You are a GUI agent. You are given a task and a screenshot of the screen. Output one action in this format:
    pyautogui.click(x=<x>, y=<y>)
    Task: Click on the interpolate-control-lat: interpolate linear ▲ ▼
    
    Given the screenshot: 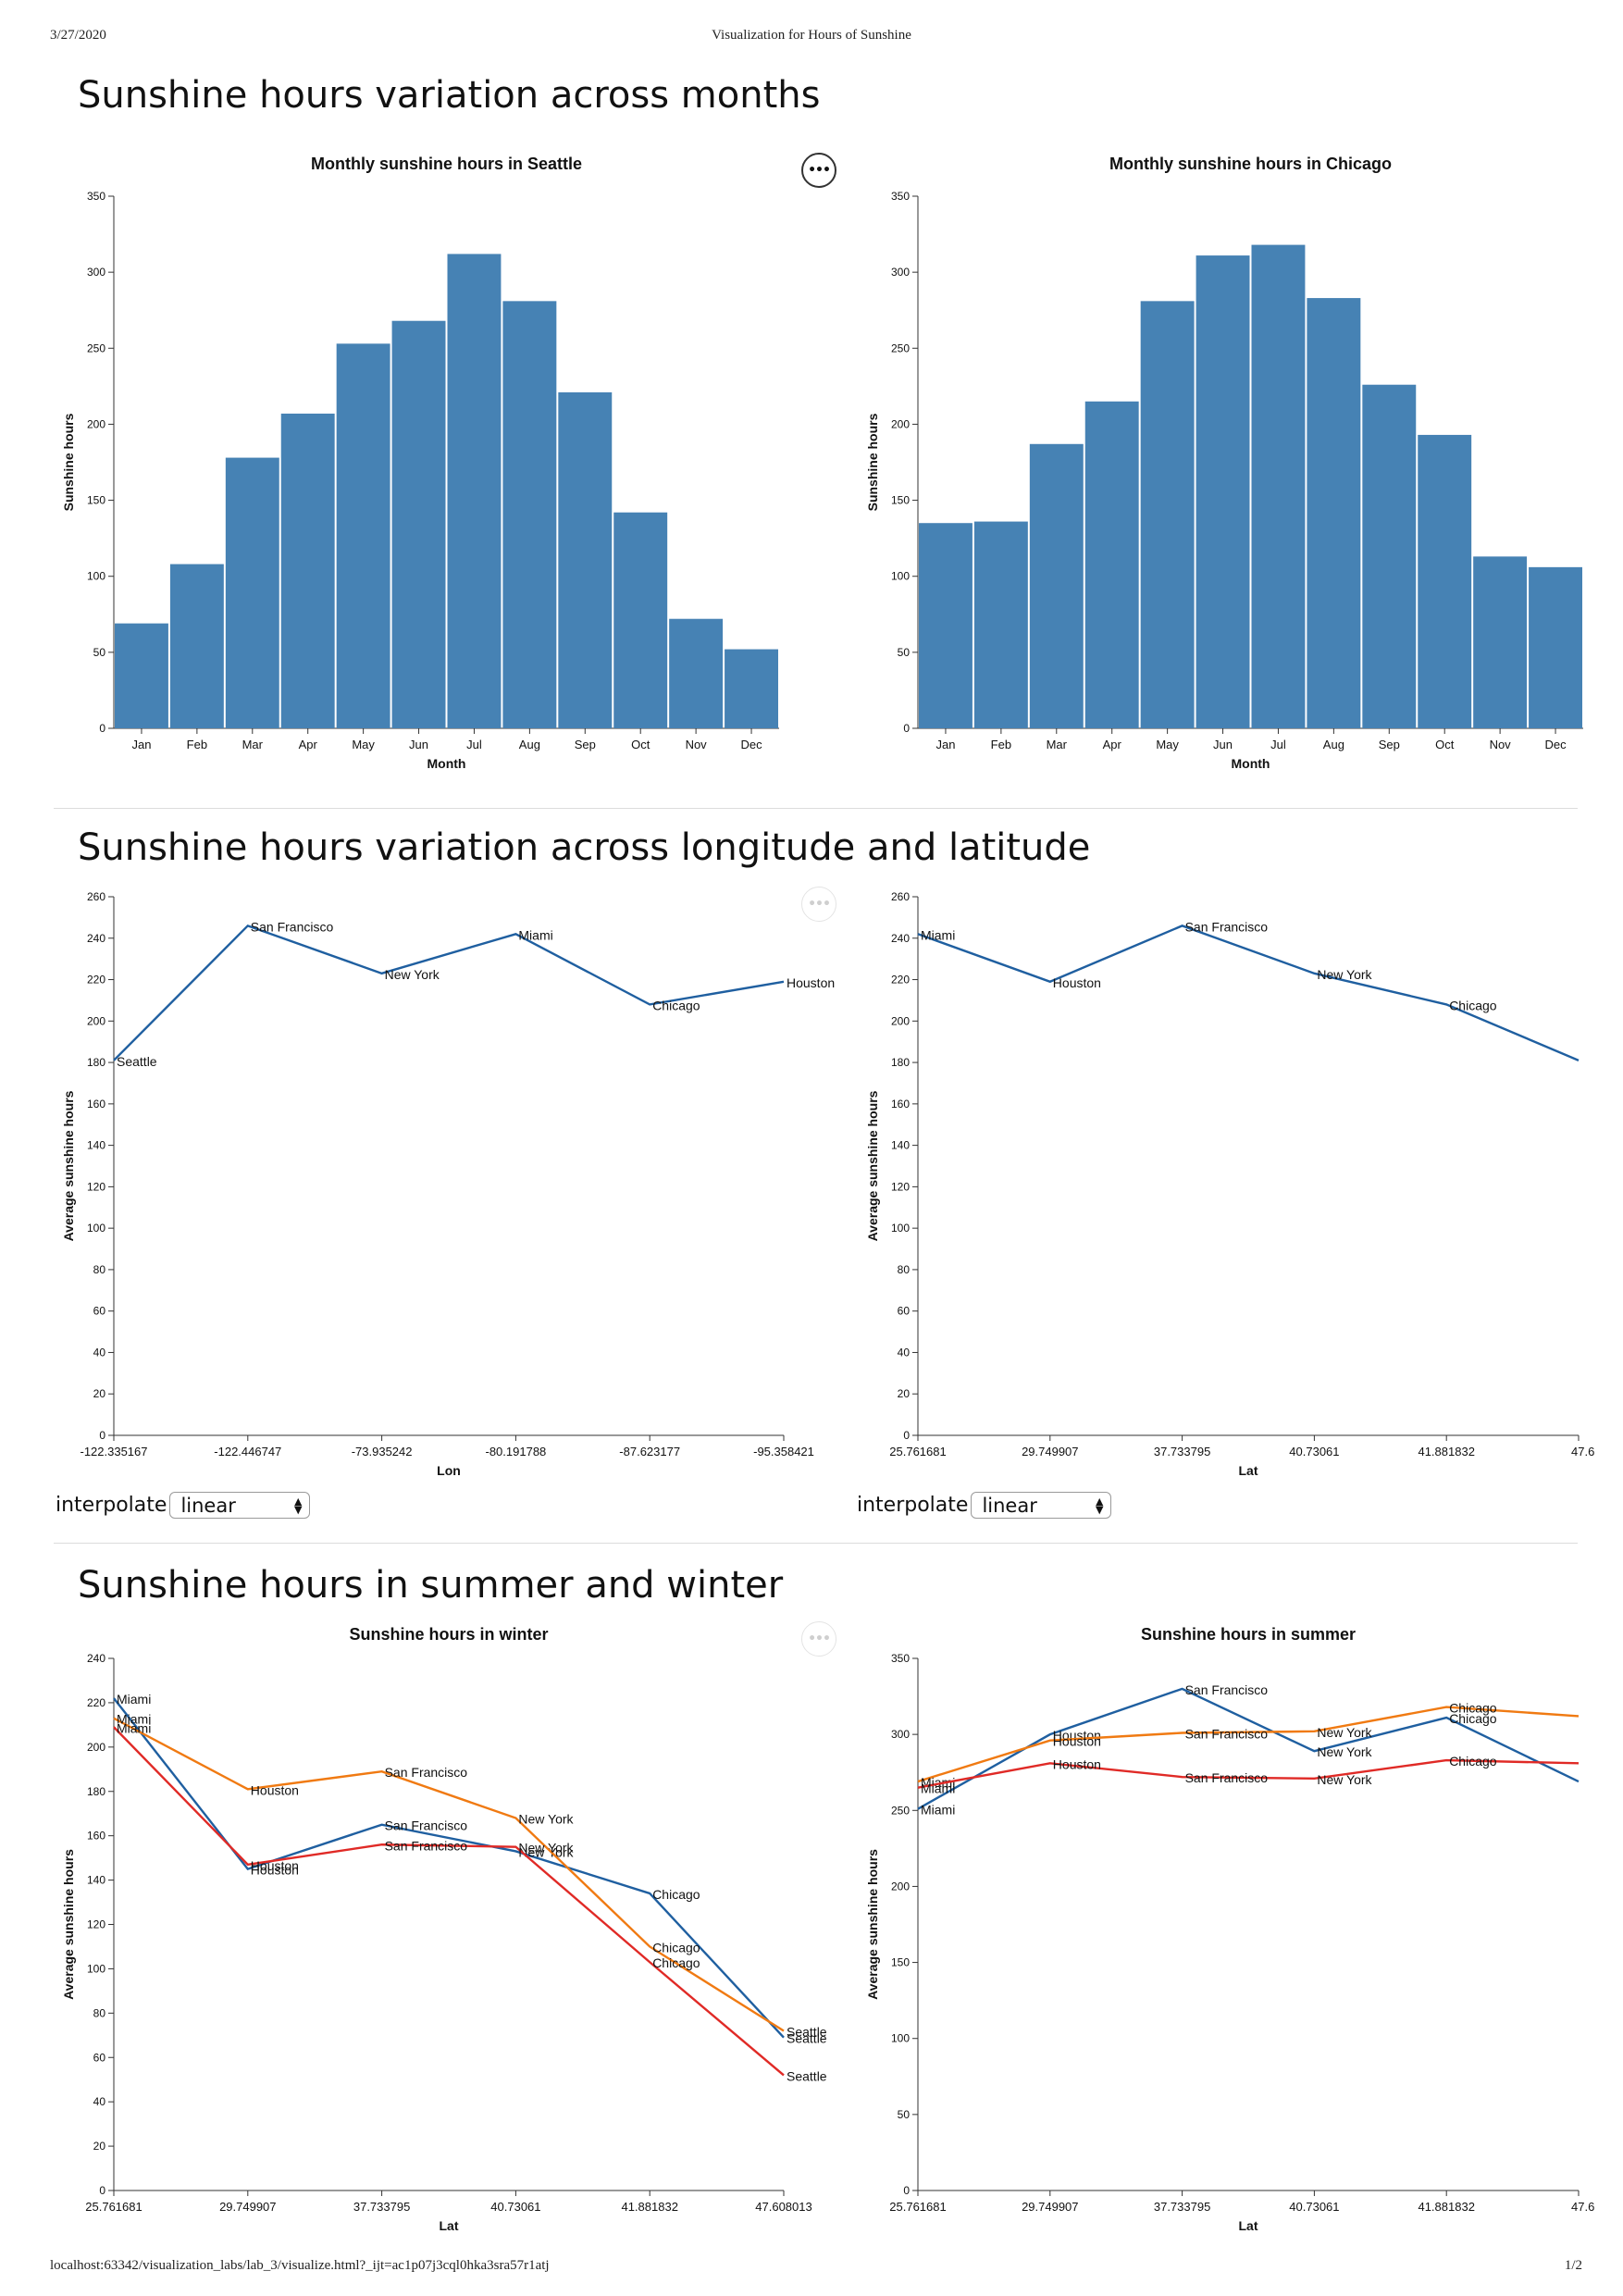 What is the action you would take?
    pyautogui.click(x=984, y=1506)
    